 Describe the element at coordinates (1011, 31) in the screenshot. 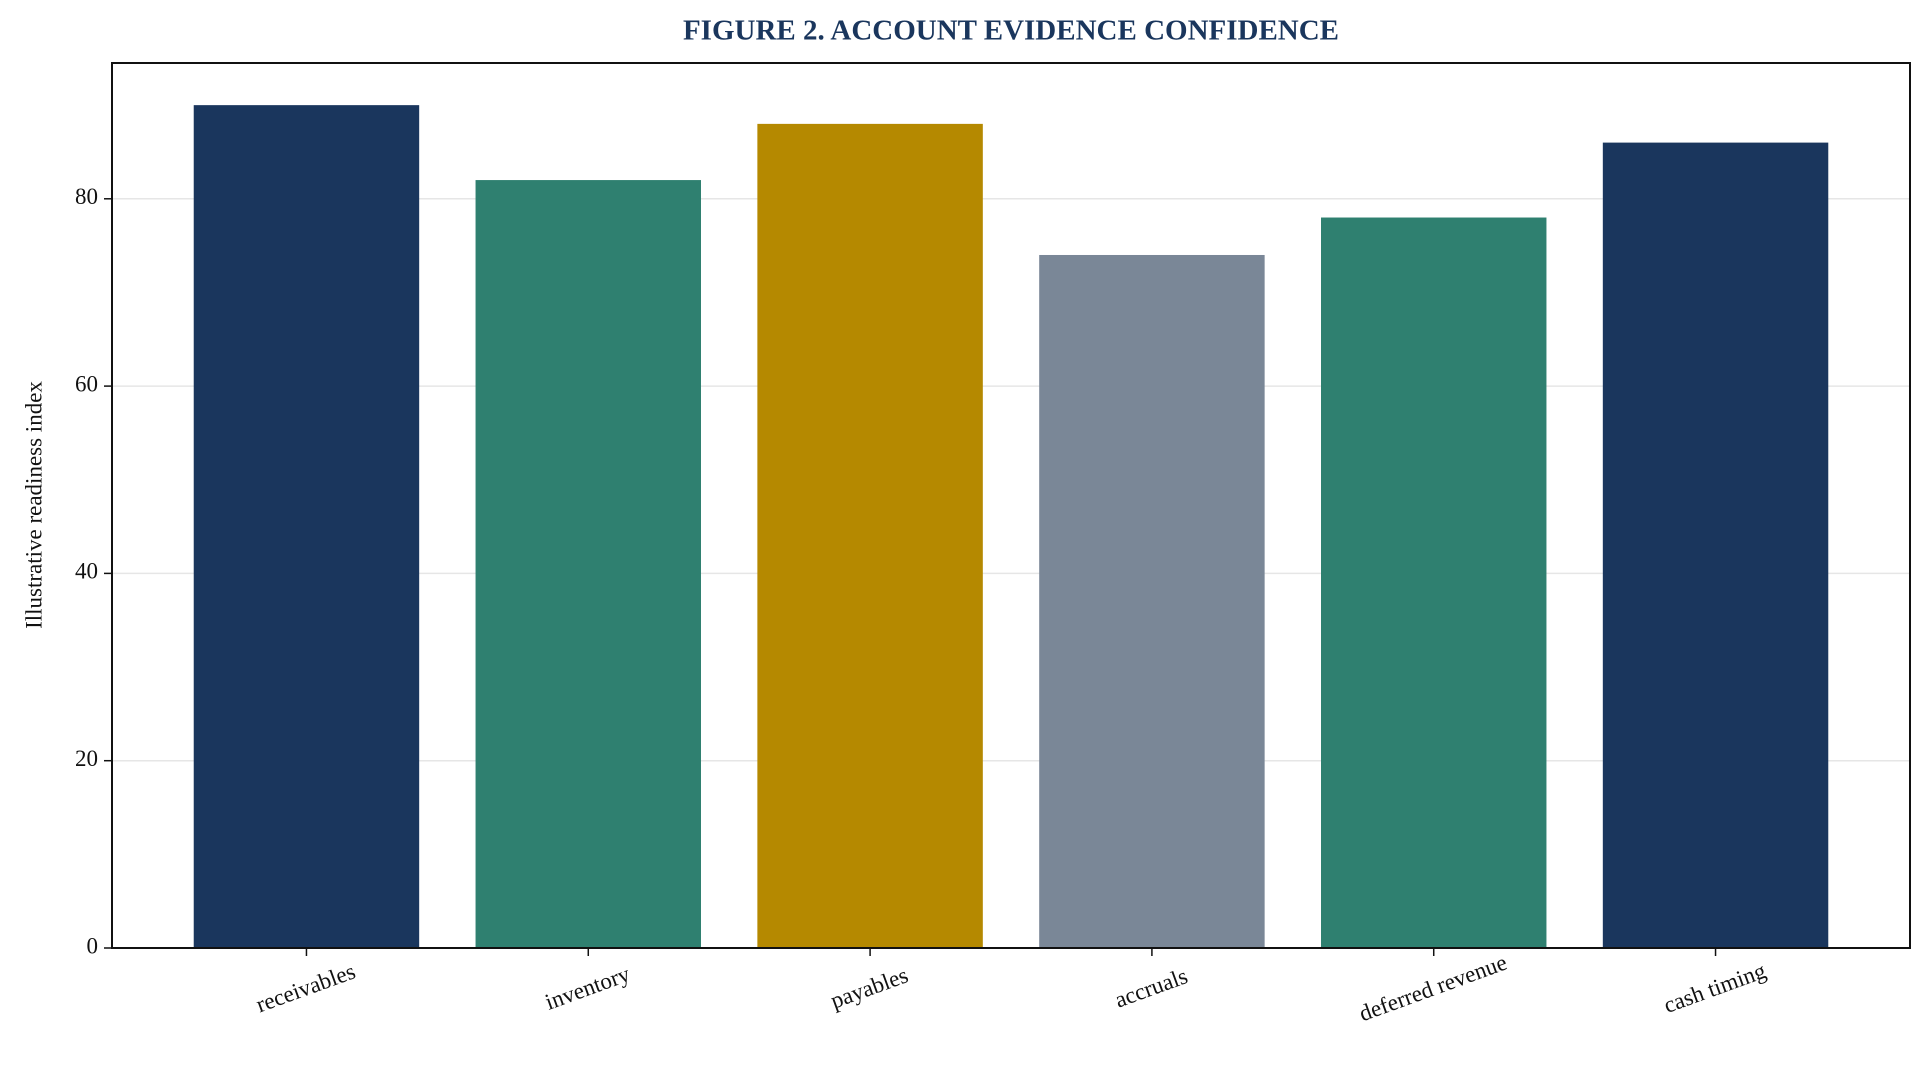

I see `chart-title: FIGURE 2. ACCOUNT EVIDENCE CONFIDENCE` at that location.